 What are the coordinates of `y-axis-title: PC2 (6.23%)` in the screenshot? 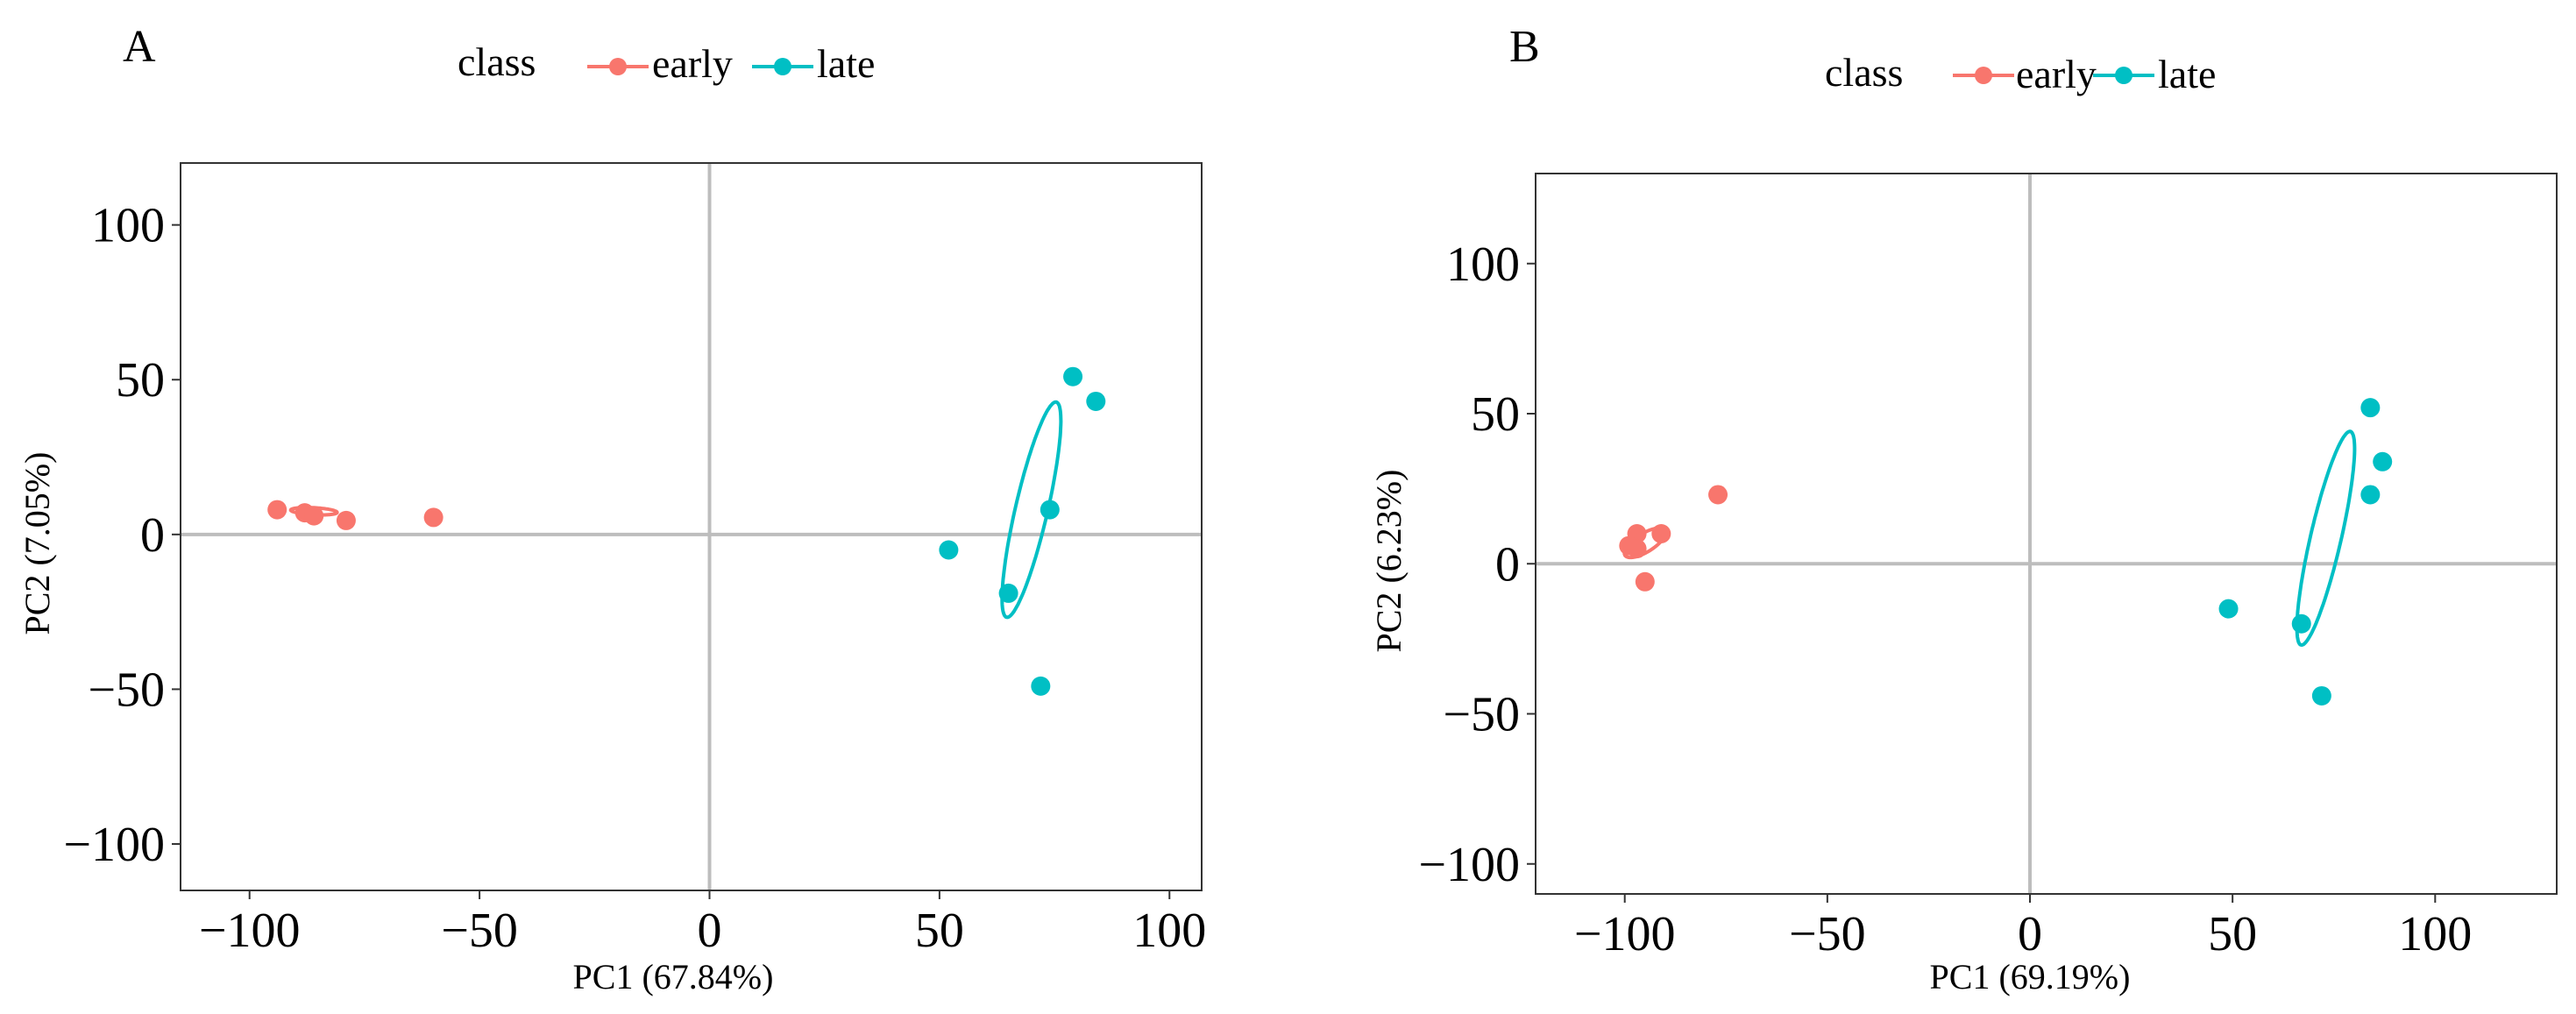 It's located at (1389, 561).